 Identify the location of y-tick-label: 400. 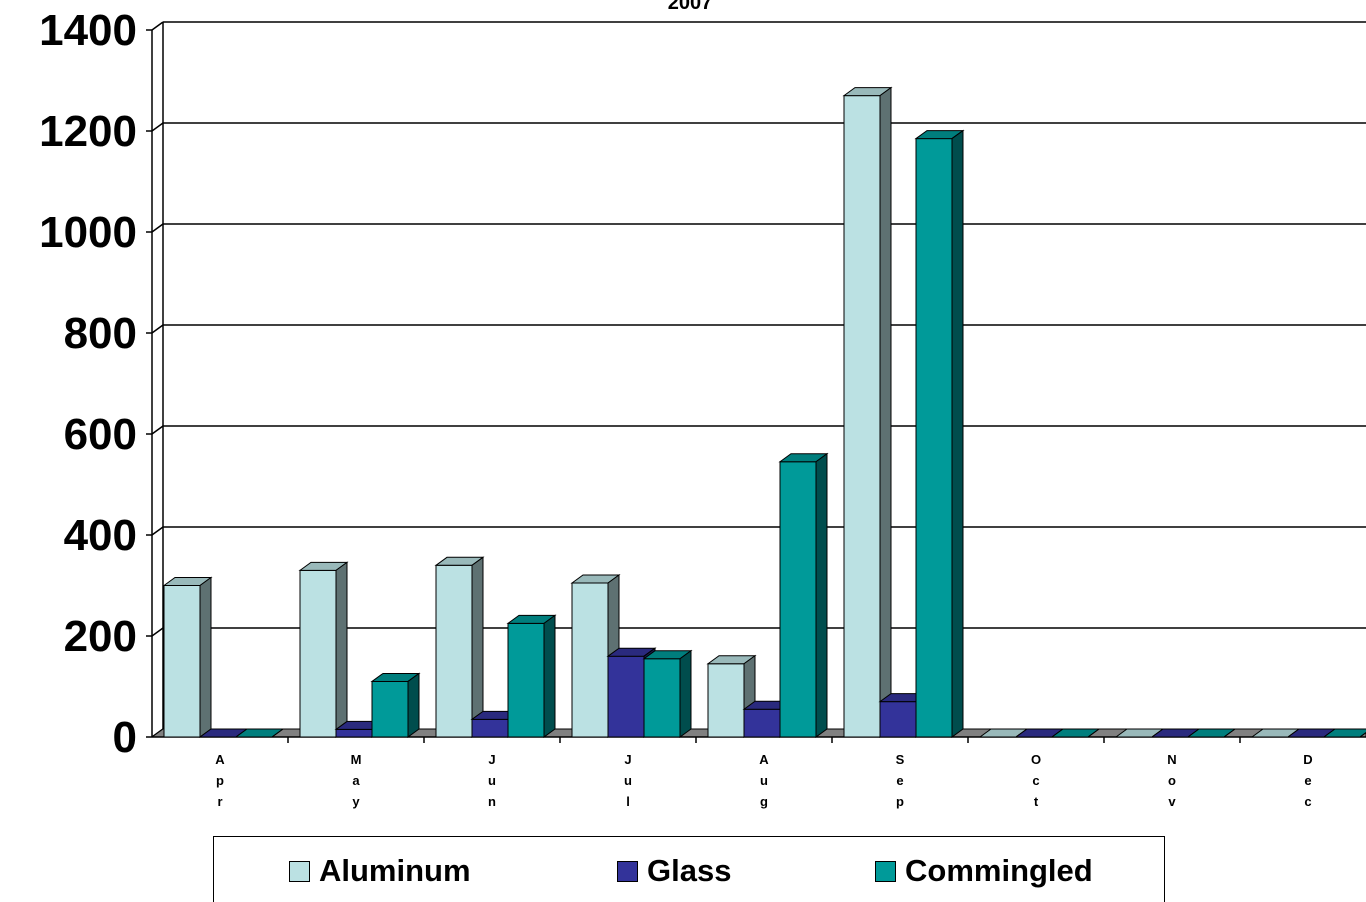
(100, 535).